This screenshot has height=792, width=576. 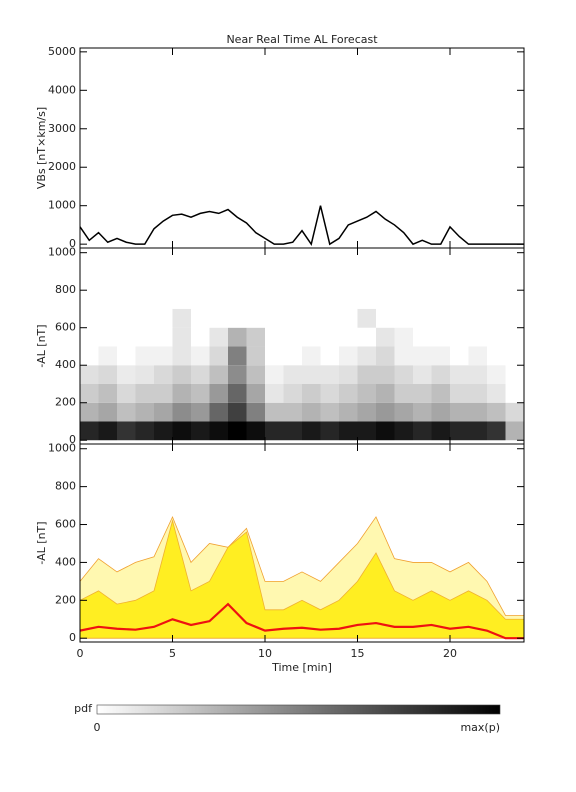 What do you see at coordinates (301, 667) in the screenshot?
I see `x-axis-label: Time [min]` at bounding box center [301, 667].